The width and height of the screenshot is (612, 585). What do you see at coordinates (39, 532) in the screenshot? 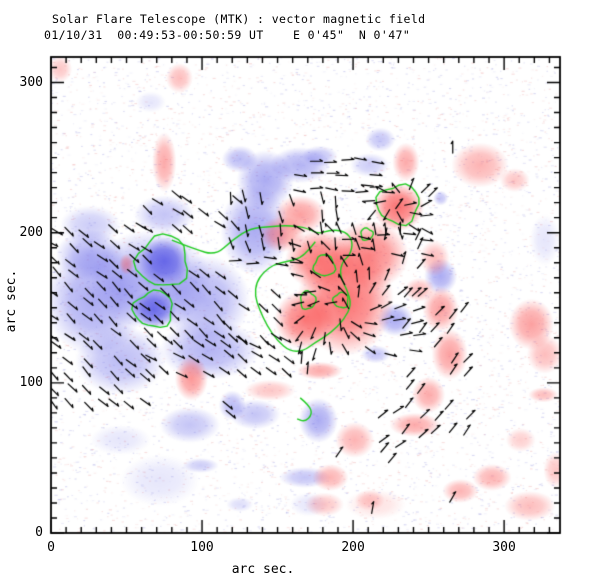
I see `y-tick-label: 0` at bounding box center [39, 532].